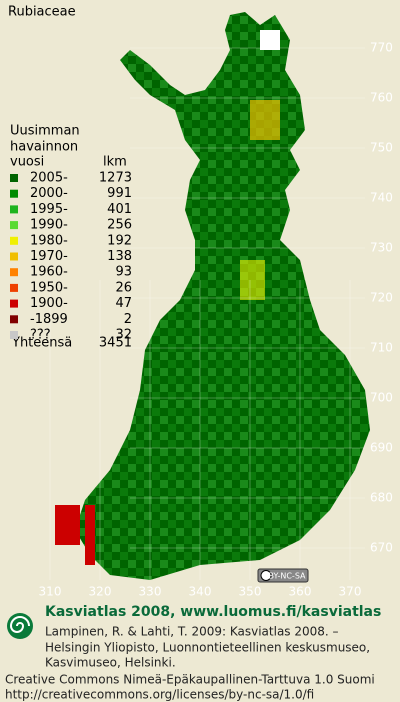 The width and height of the screenshot is (400, 702). Describe the element at coordinates (381, 198) in the screenshot. I see `y-tick-label: 740` at that location.